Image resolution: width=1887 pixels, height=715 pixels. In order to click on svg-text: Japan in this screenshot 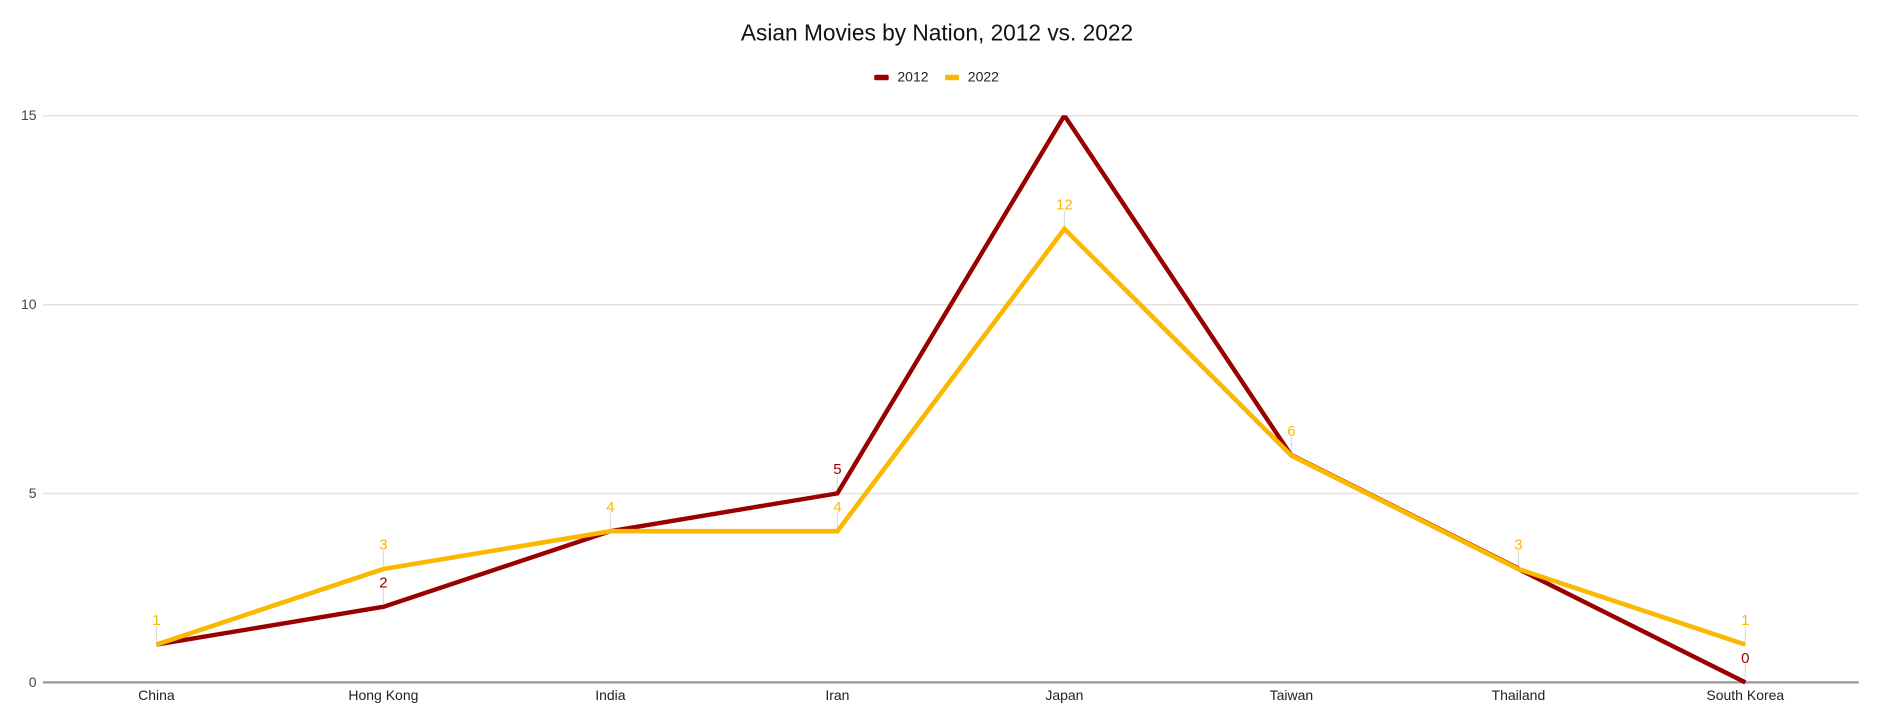, I will do `click(1064, 695)`.